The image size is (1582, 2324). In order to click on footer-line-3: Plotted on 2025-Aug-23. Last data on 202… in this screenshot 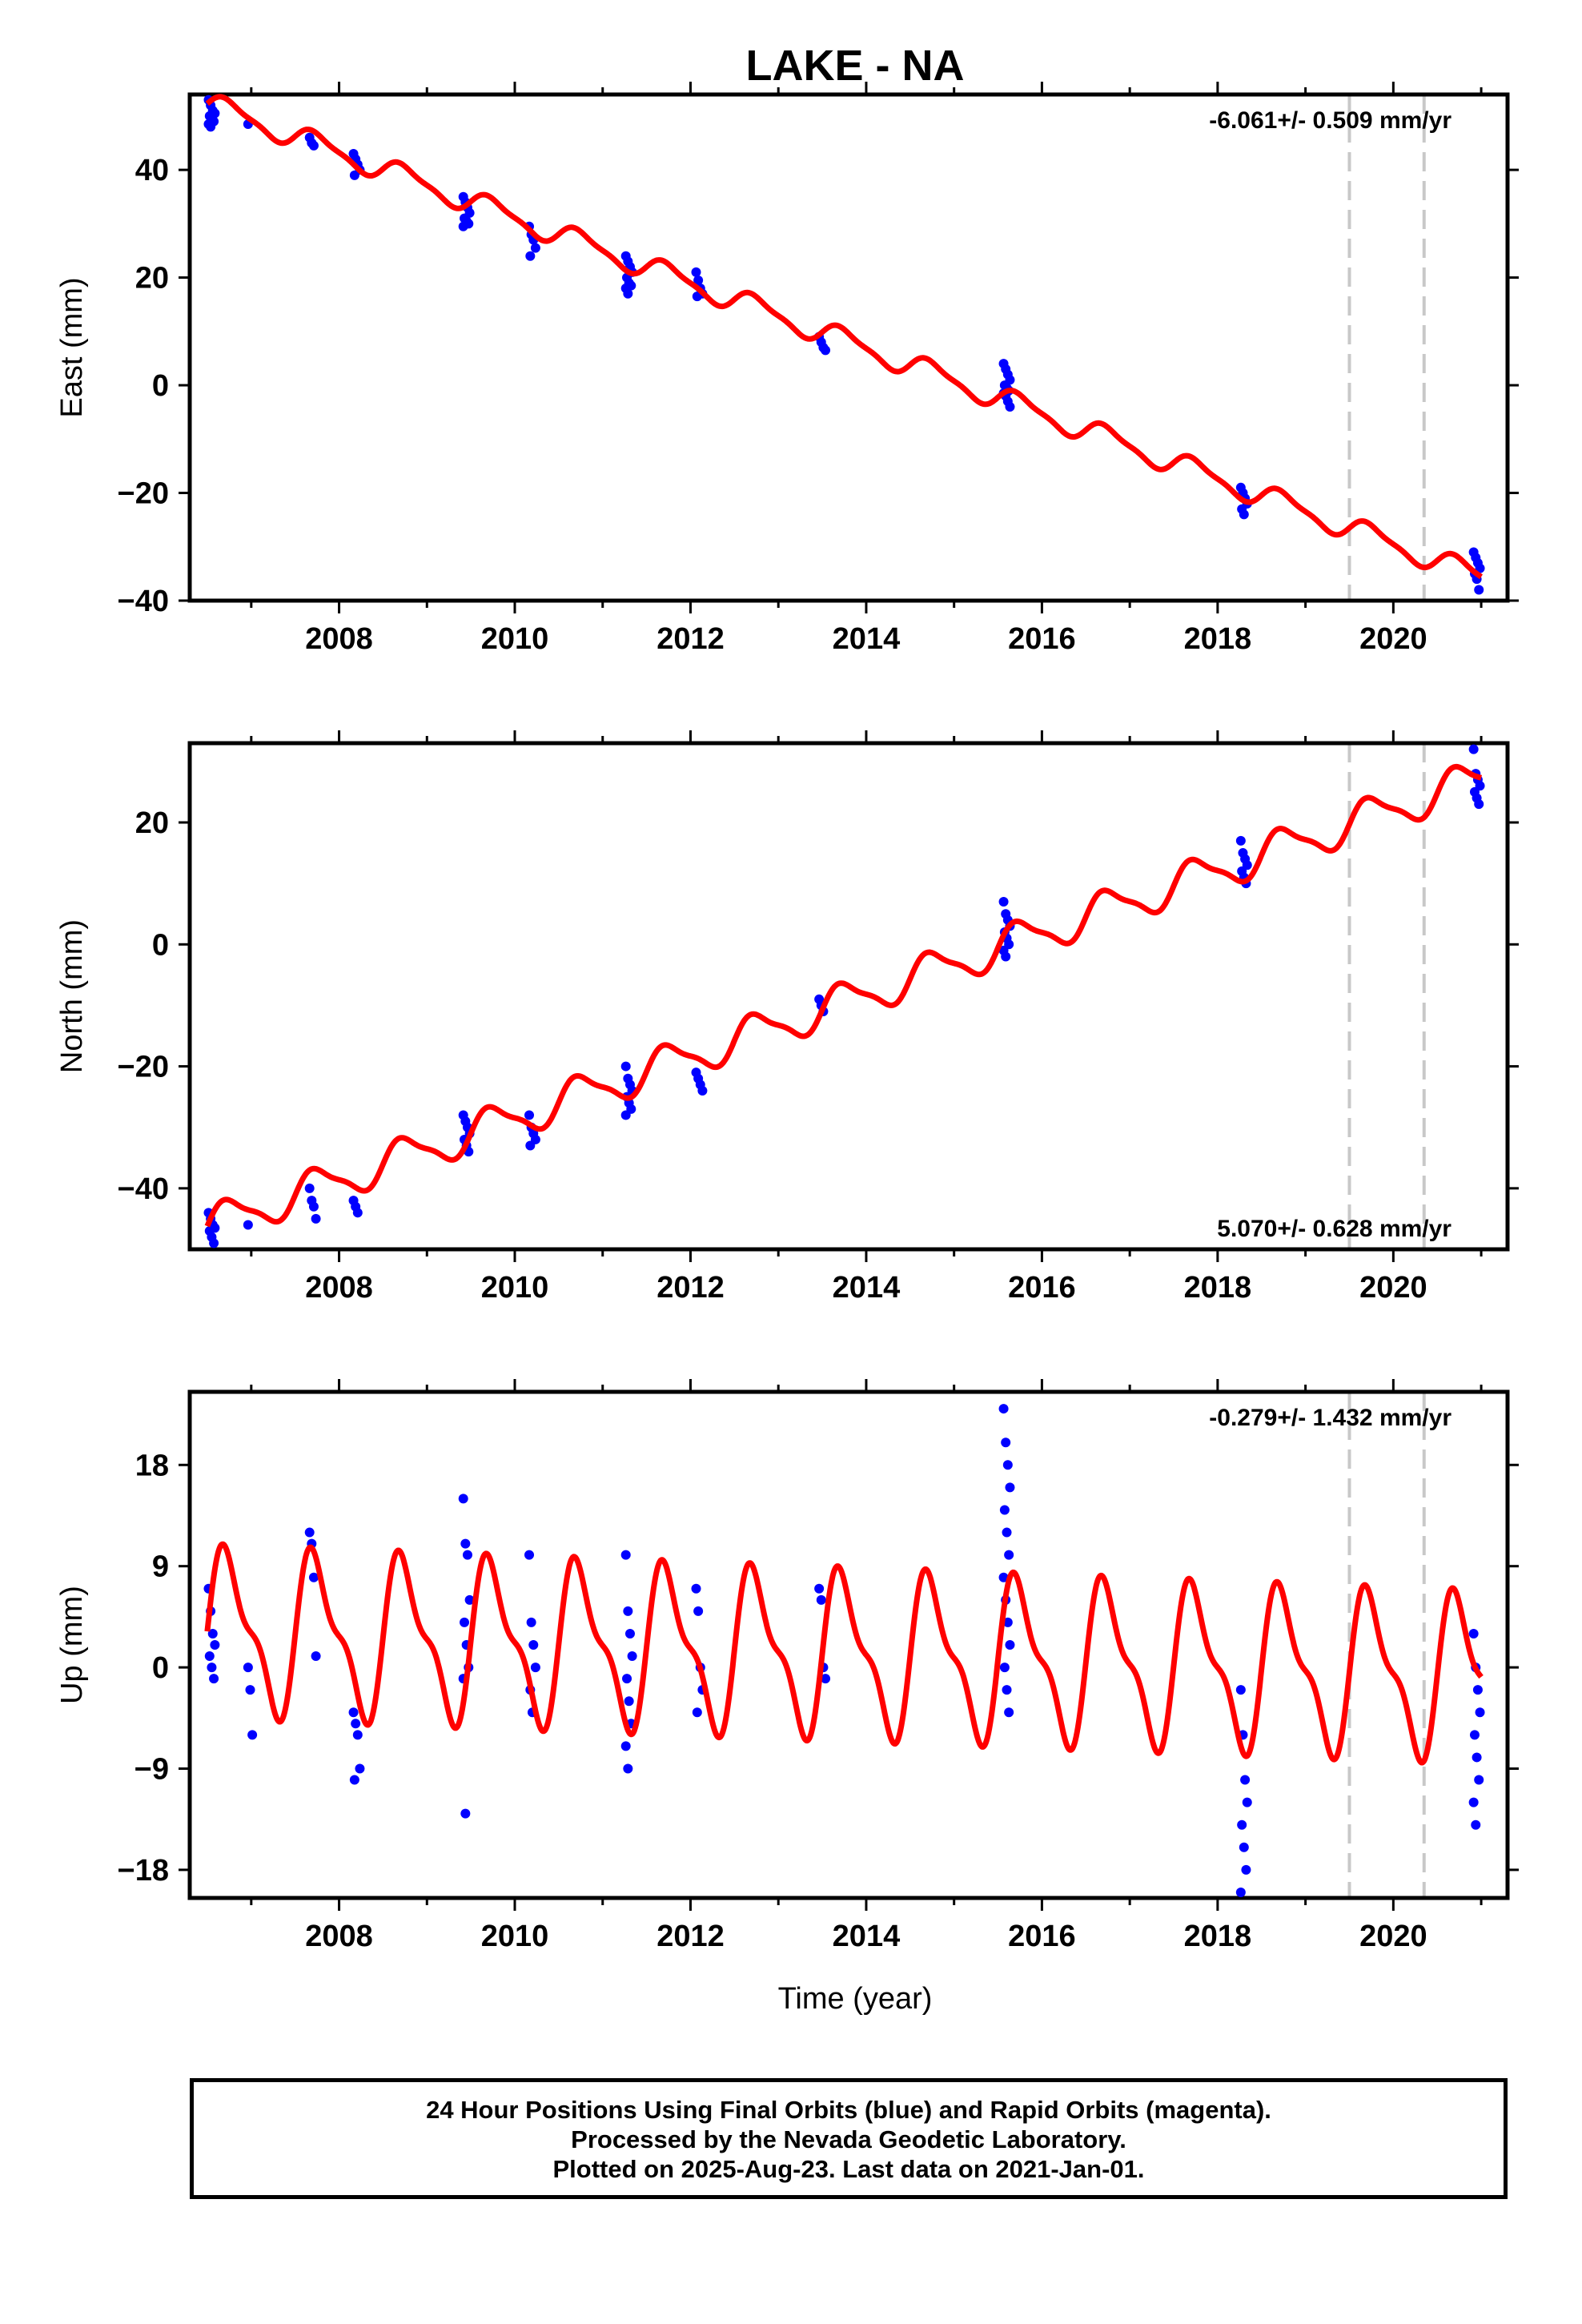, I will do `click(848, 2169)`.